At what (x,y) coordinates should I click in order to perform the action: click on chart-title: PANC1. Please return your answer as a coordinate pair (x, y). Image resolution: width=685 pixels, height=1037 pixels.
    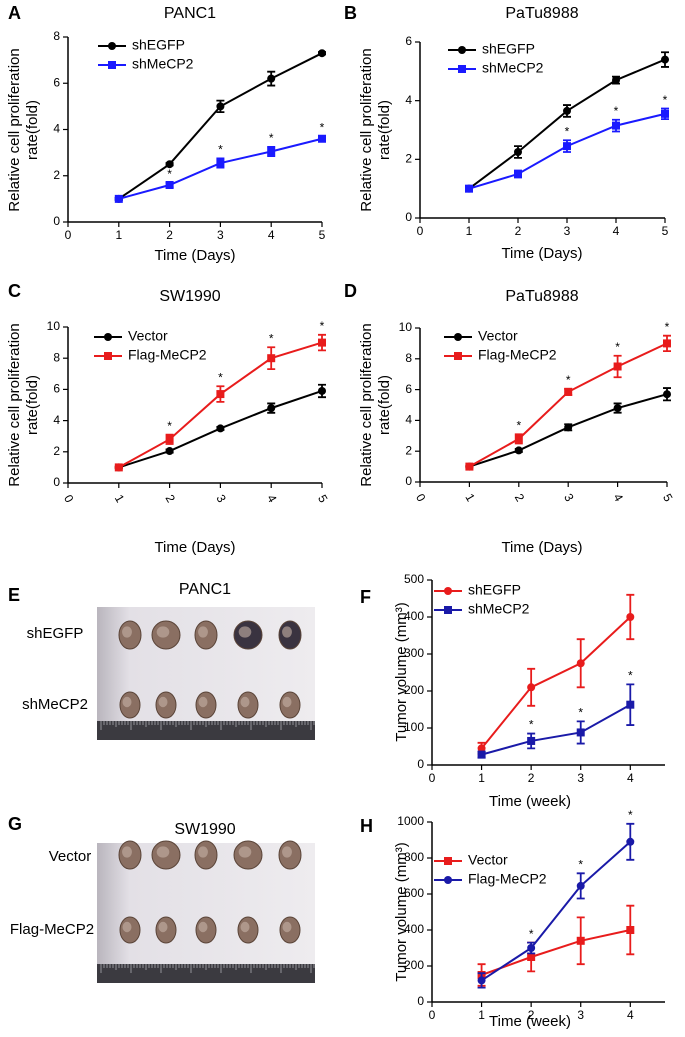
    Looking at the image, I should click on (190, 13).